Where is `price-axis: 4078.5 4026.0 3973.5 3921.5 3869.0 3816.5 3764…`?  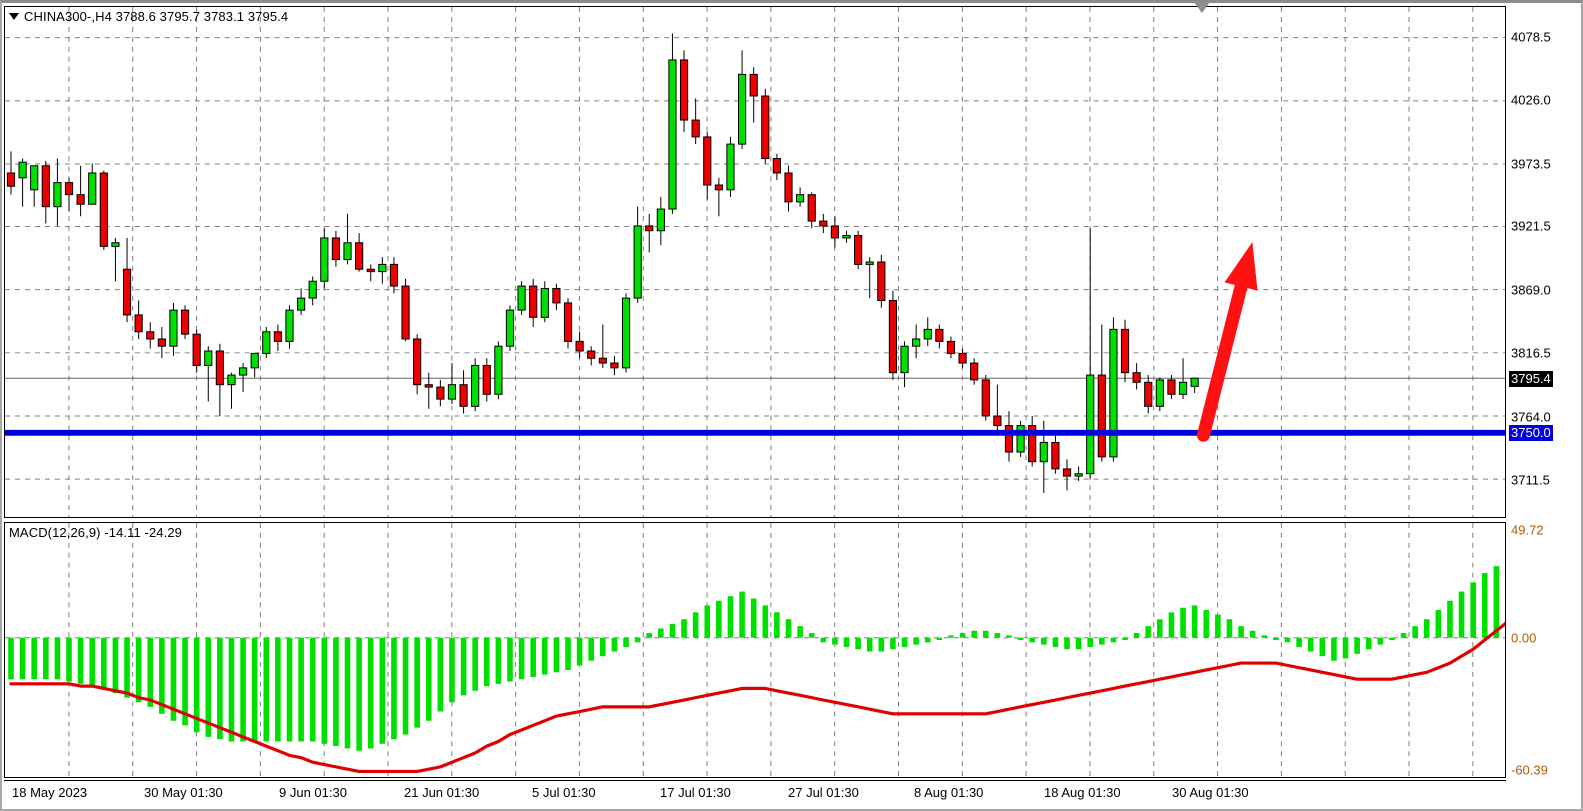
price-axis: 4078.5 4026.0 3973.5 3921.5 3869.0 3816.5 3764… is located at coordinates (1544, 262).